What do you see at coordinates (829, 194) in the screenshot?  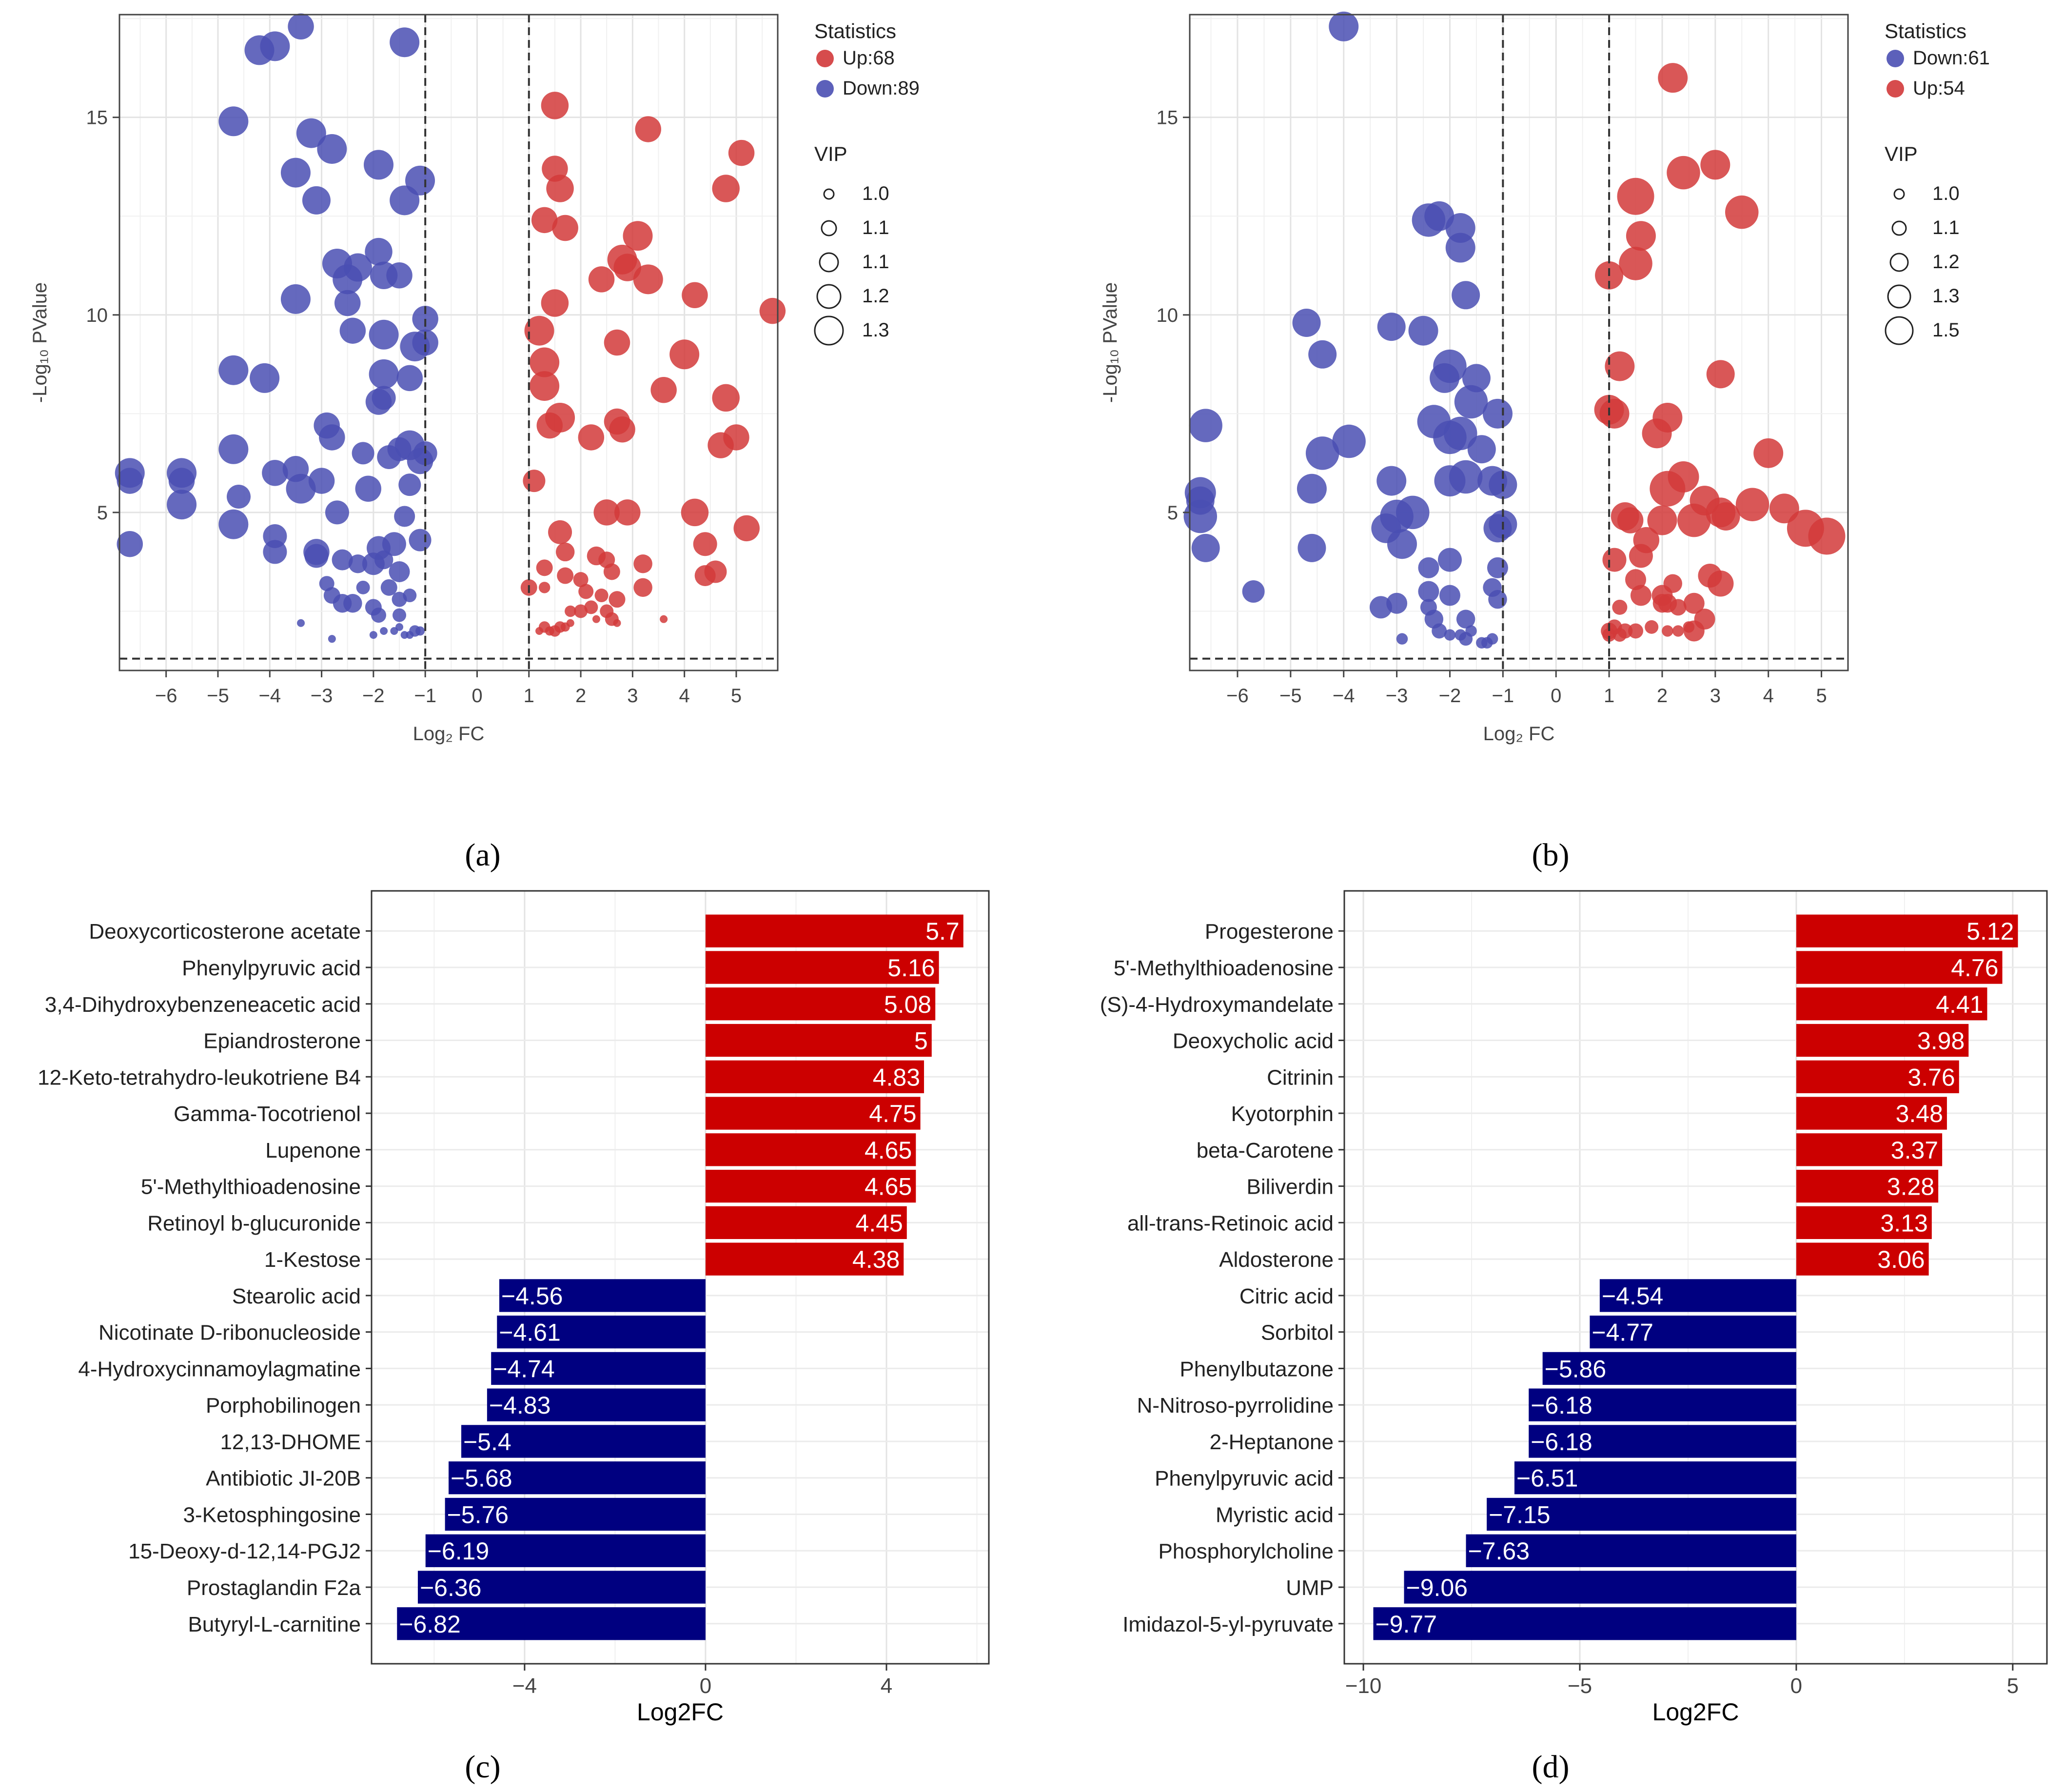 I see `panel-a-legend-vip-circle` at bounding box center [829, 194].